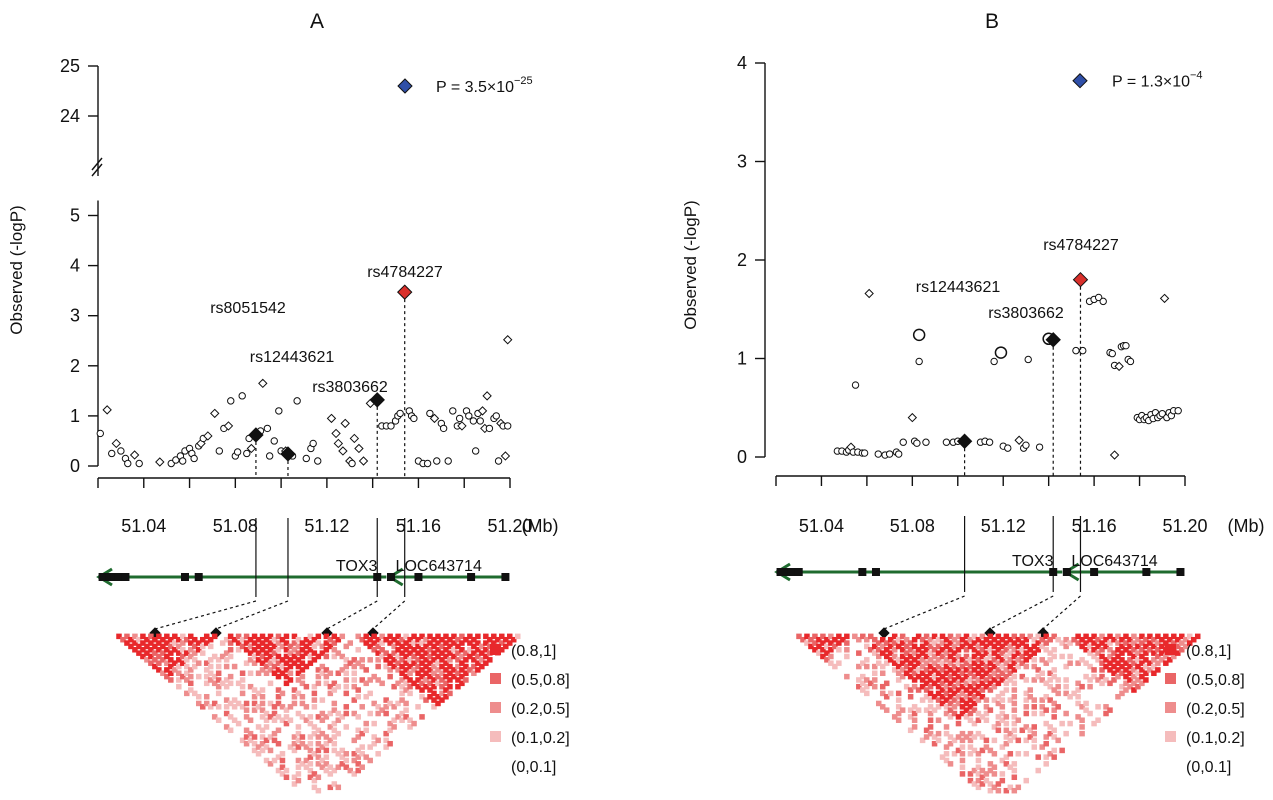 The image size is (1273, 800). Describe the element at coordinates (1053, 340) in the screenshot. I see `snp-highlight-rs3803662` at that location.